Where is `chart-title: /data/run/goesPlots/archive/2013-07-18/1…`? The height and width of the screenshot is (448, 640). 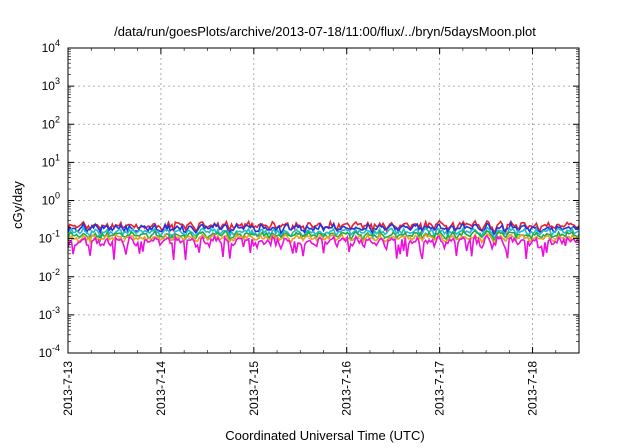
chart-title: /data/run/goesPlots/archive/2013-07-18/1… is located at coordinates (325, 31).